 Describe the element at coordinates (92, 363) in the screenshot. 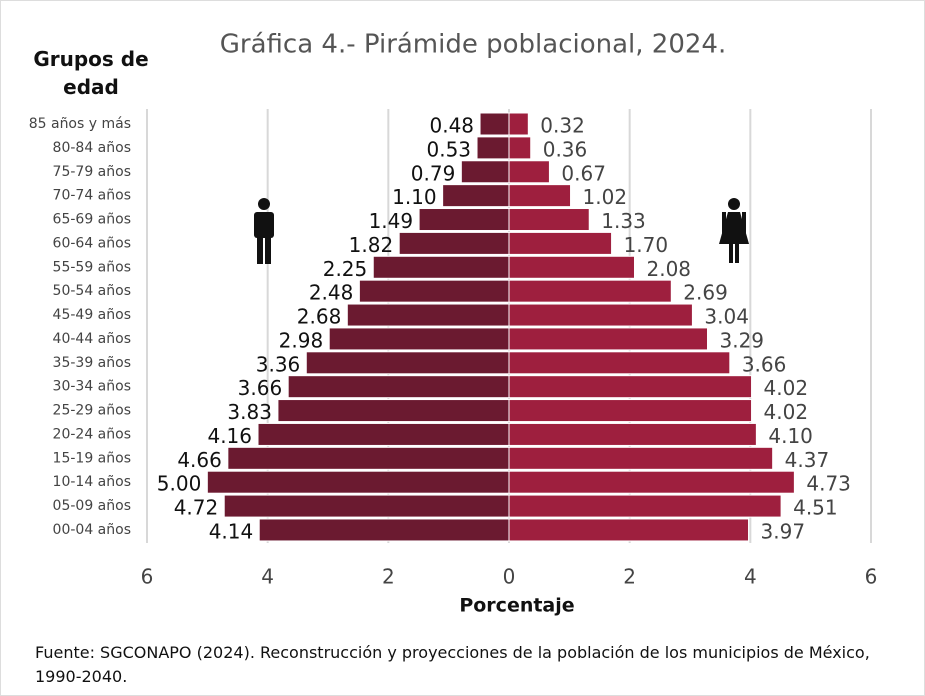

I see `y-tick-label: 35-39 años` at that location.